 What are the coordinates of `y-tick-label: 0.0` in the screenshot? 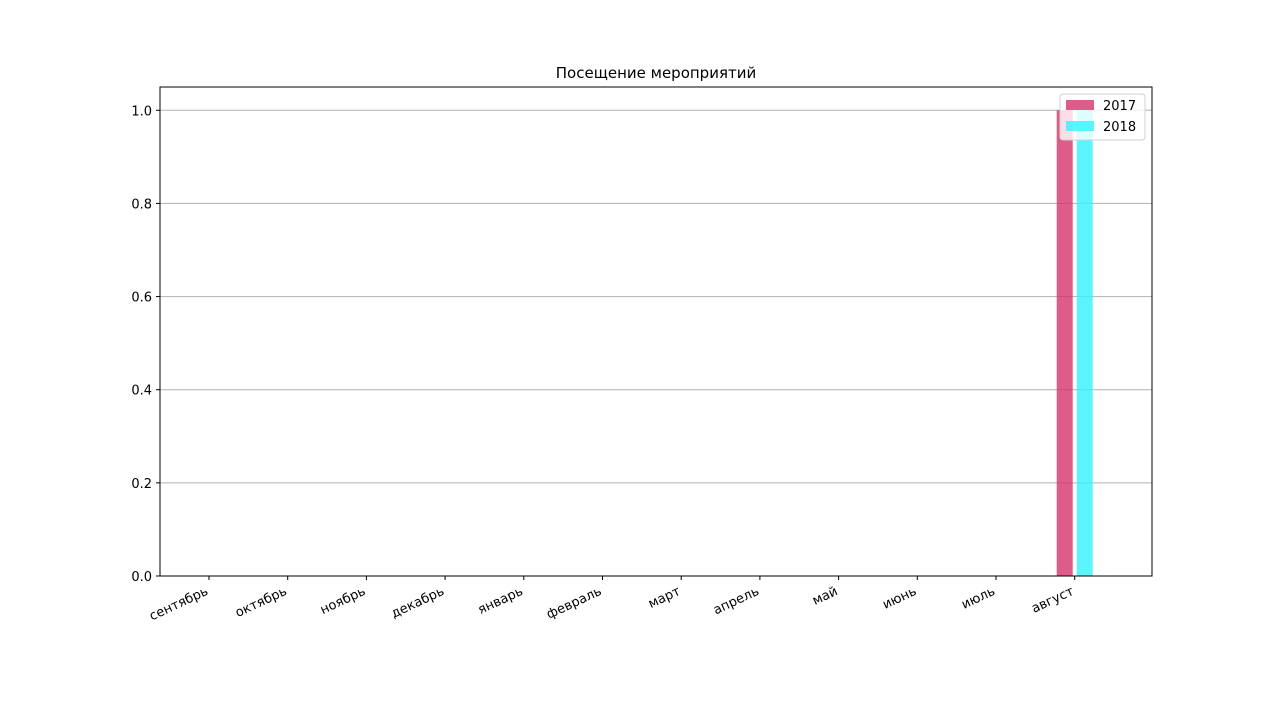 It's located at (141, 577).